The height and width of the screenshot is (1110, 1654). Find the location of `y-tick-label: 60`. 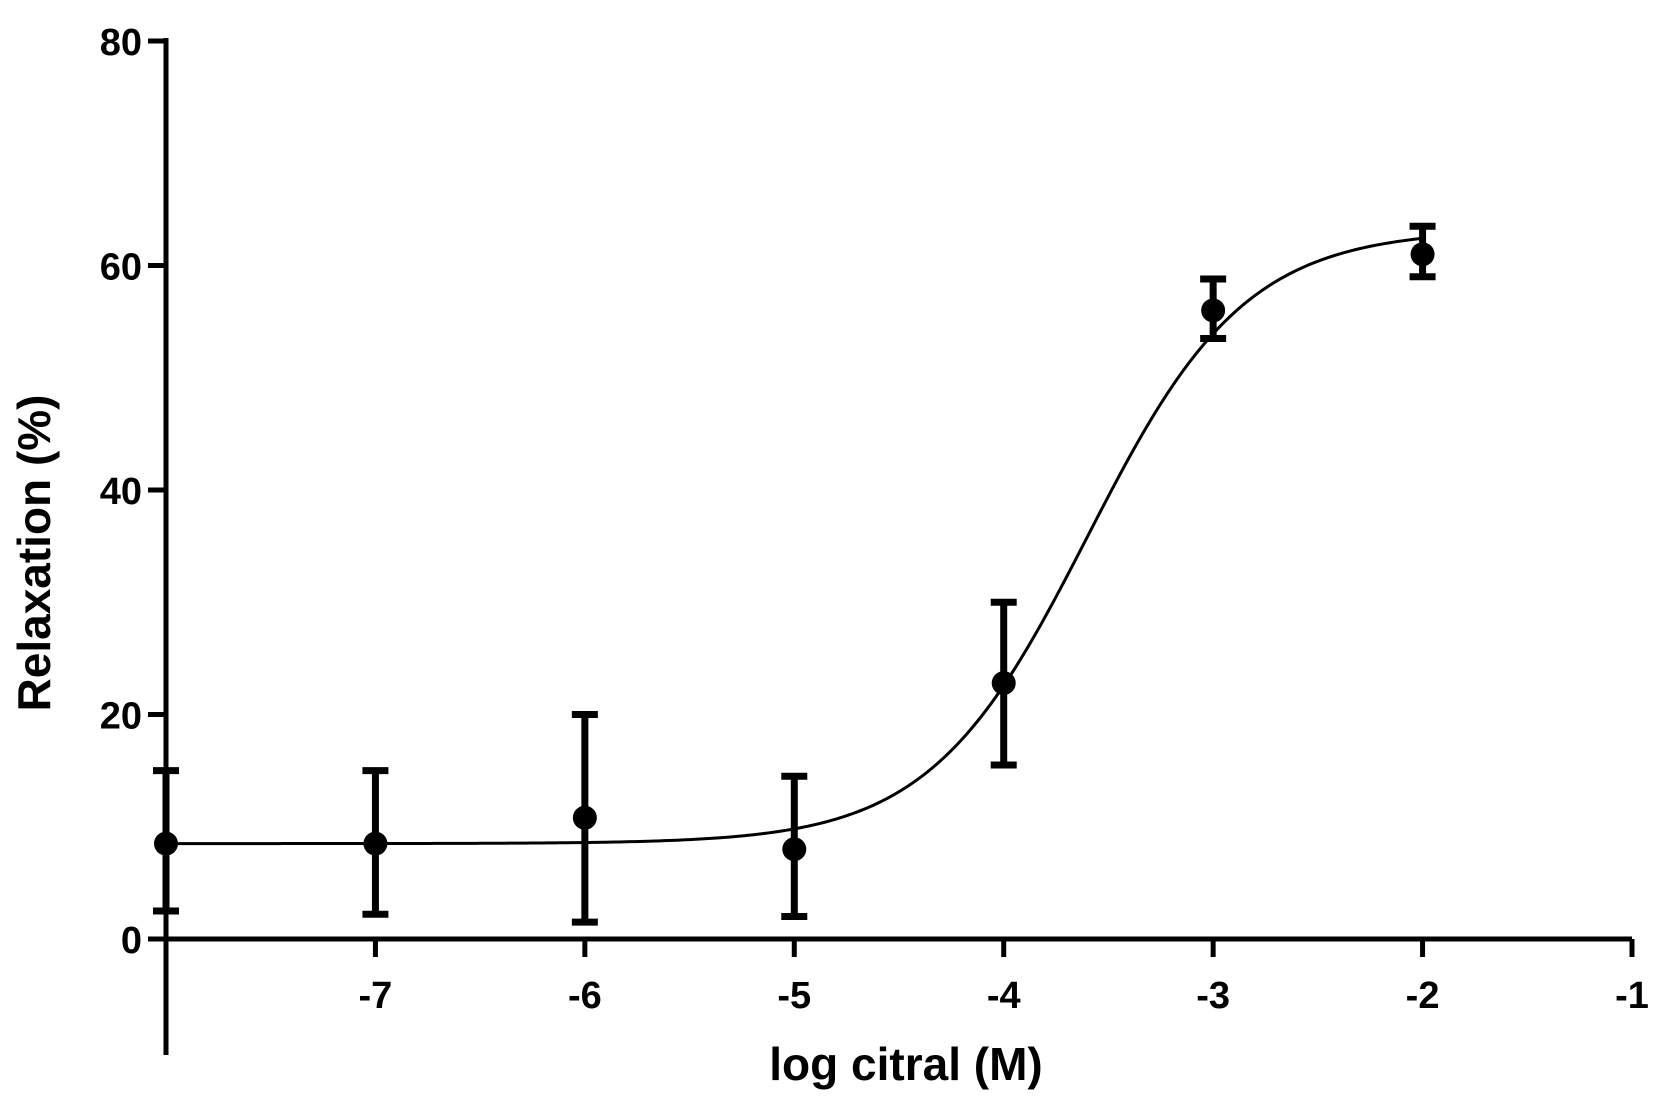

y-tick-label: 60 is located at coordinates (121, 268).